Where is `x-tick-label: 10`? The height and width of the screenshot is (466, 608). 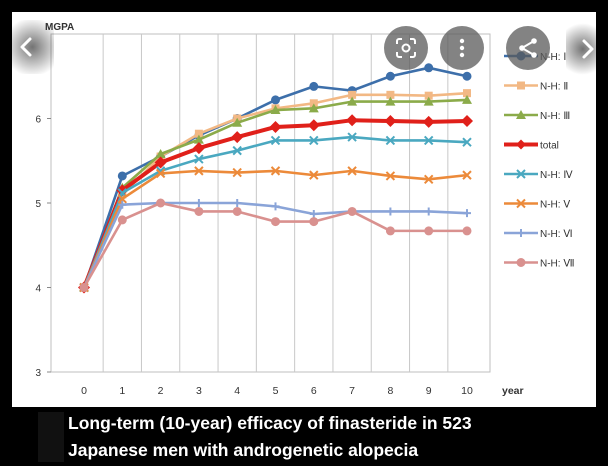 x-tick-label: 10 is located at coordinates (467, 391).